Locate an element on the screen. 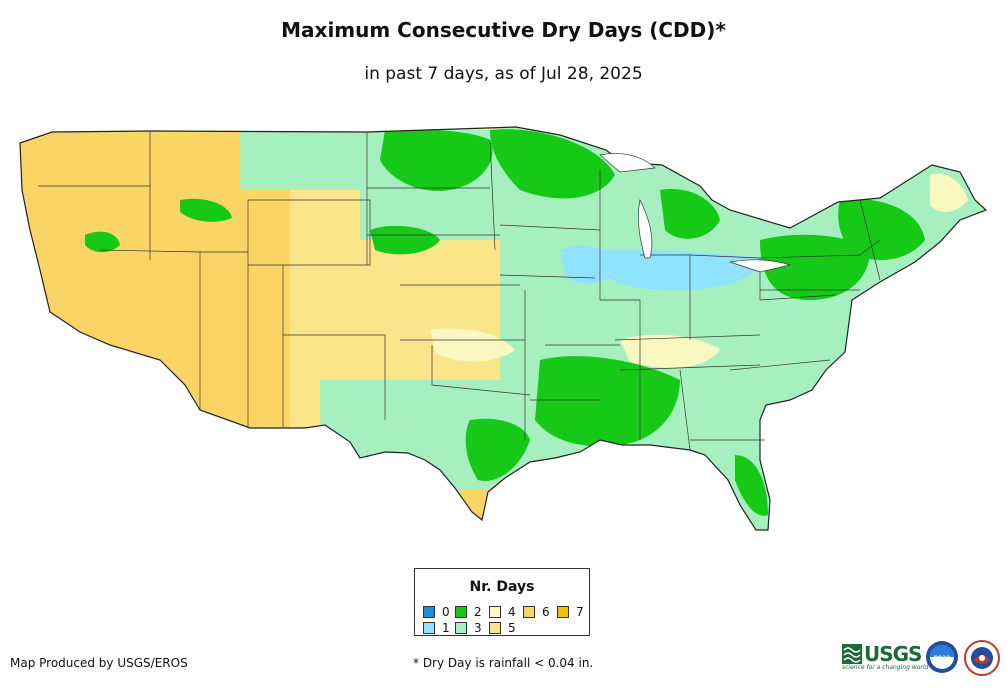  legend-item-1: 1 is located at coordinates (436, 628).